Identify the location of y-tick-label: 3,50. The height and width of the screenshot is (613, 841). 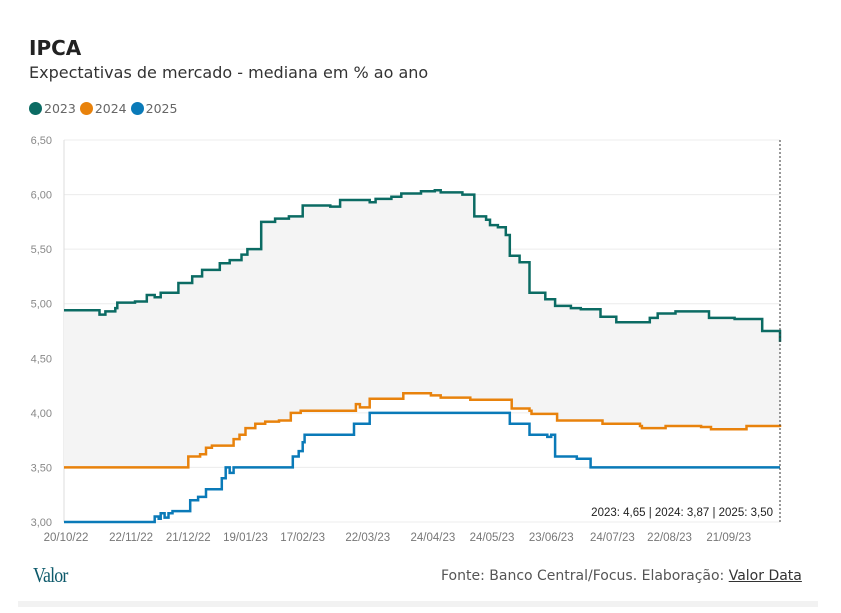
(41, 468).